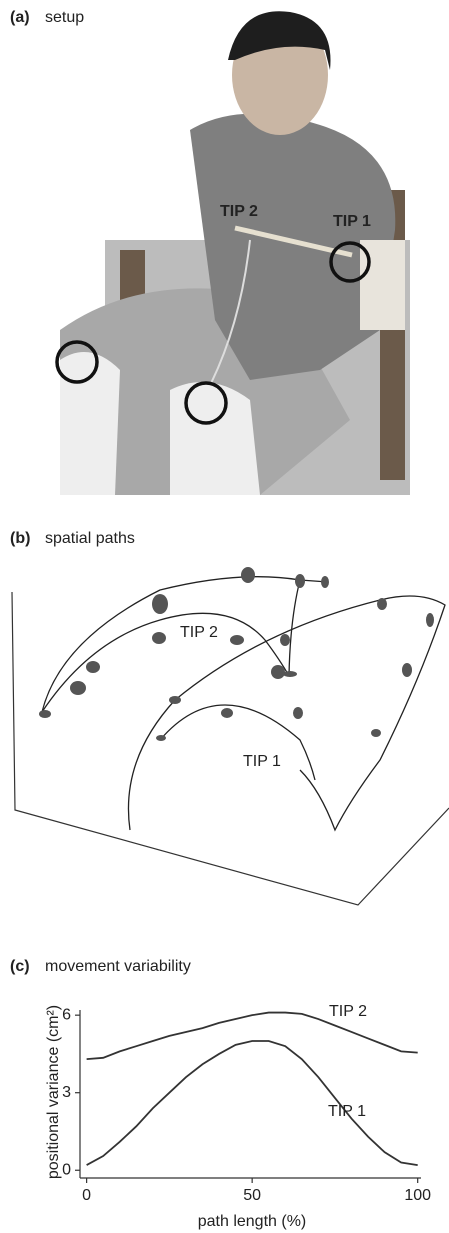  Describe the element at coordinates (90, 538) in the screenshot. I see `panel-title: spatial paths` at that location.